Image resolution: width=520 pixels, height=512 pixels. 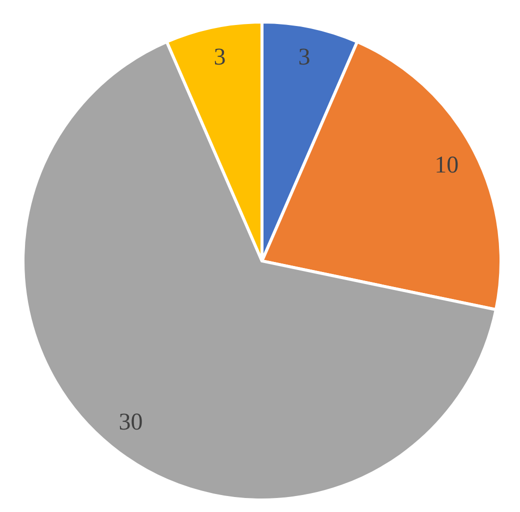 What do you see at coordinates (446, 165) in the screenshot?
I see `data-label: 10` at bounding box center [446, 165].